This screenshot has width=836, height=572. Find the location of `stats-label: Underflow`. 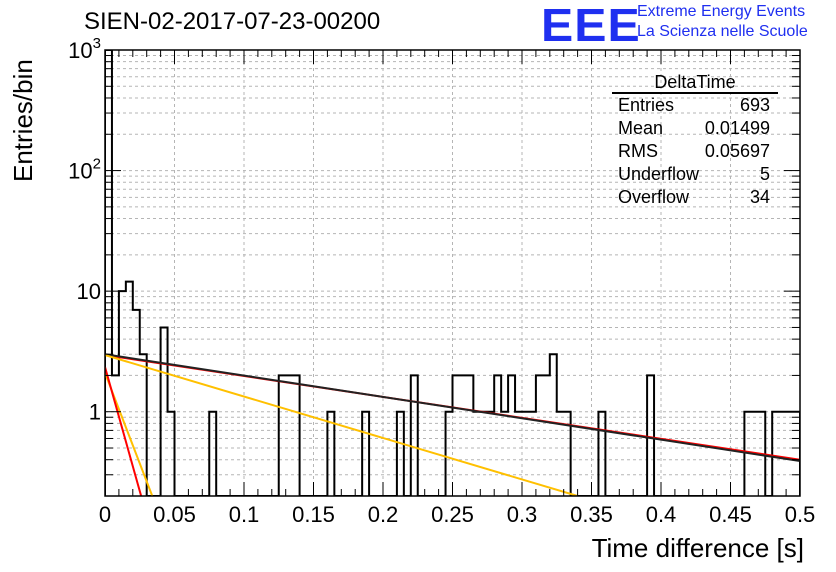

stats-label: Underflow is located at coordinates (659, 174).